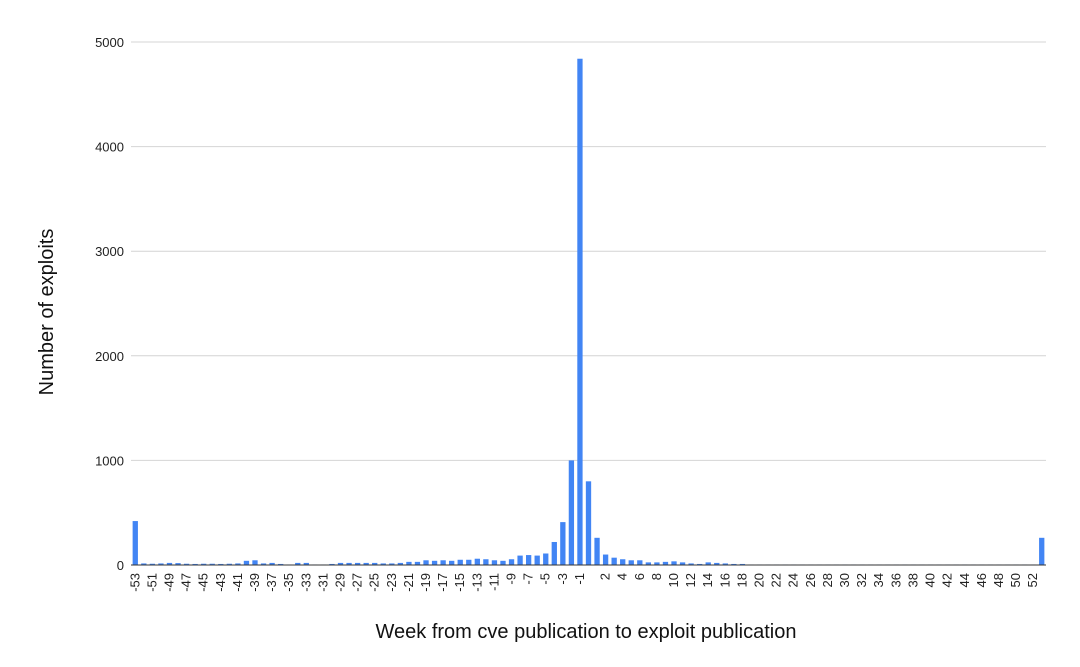  Describe the element at coordinates (168, 582) in the screenshot. I see `x-tick-label: -49` at that location.